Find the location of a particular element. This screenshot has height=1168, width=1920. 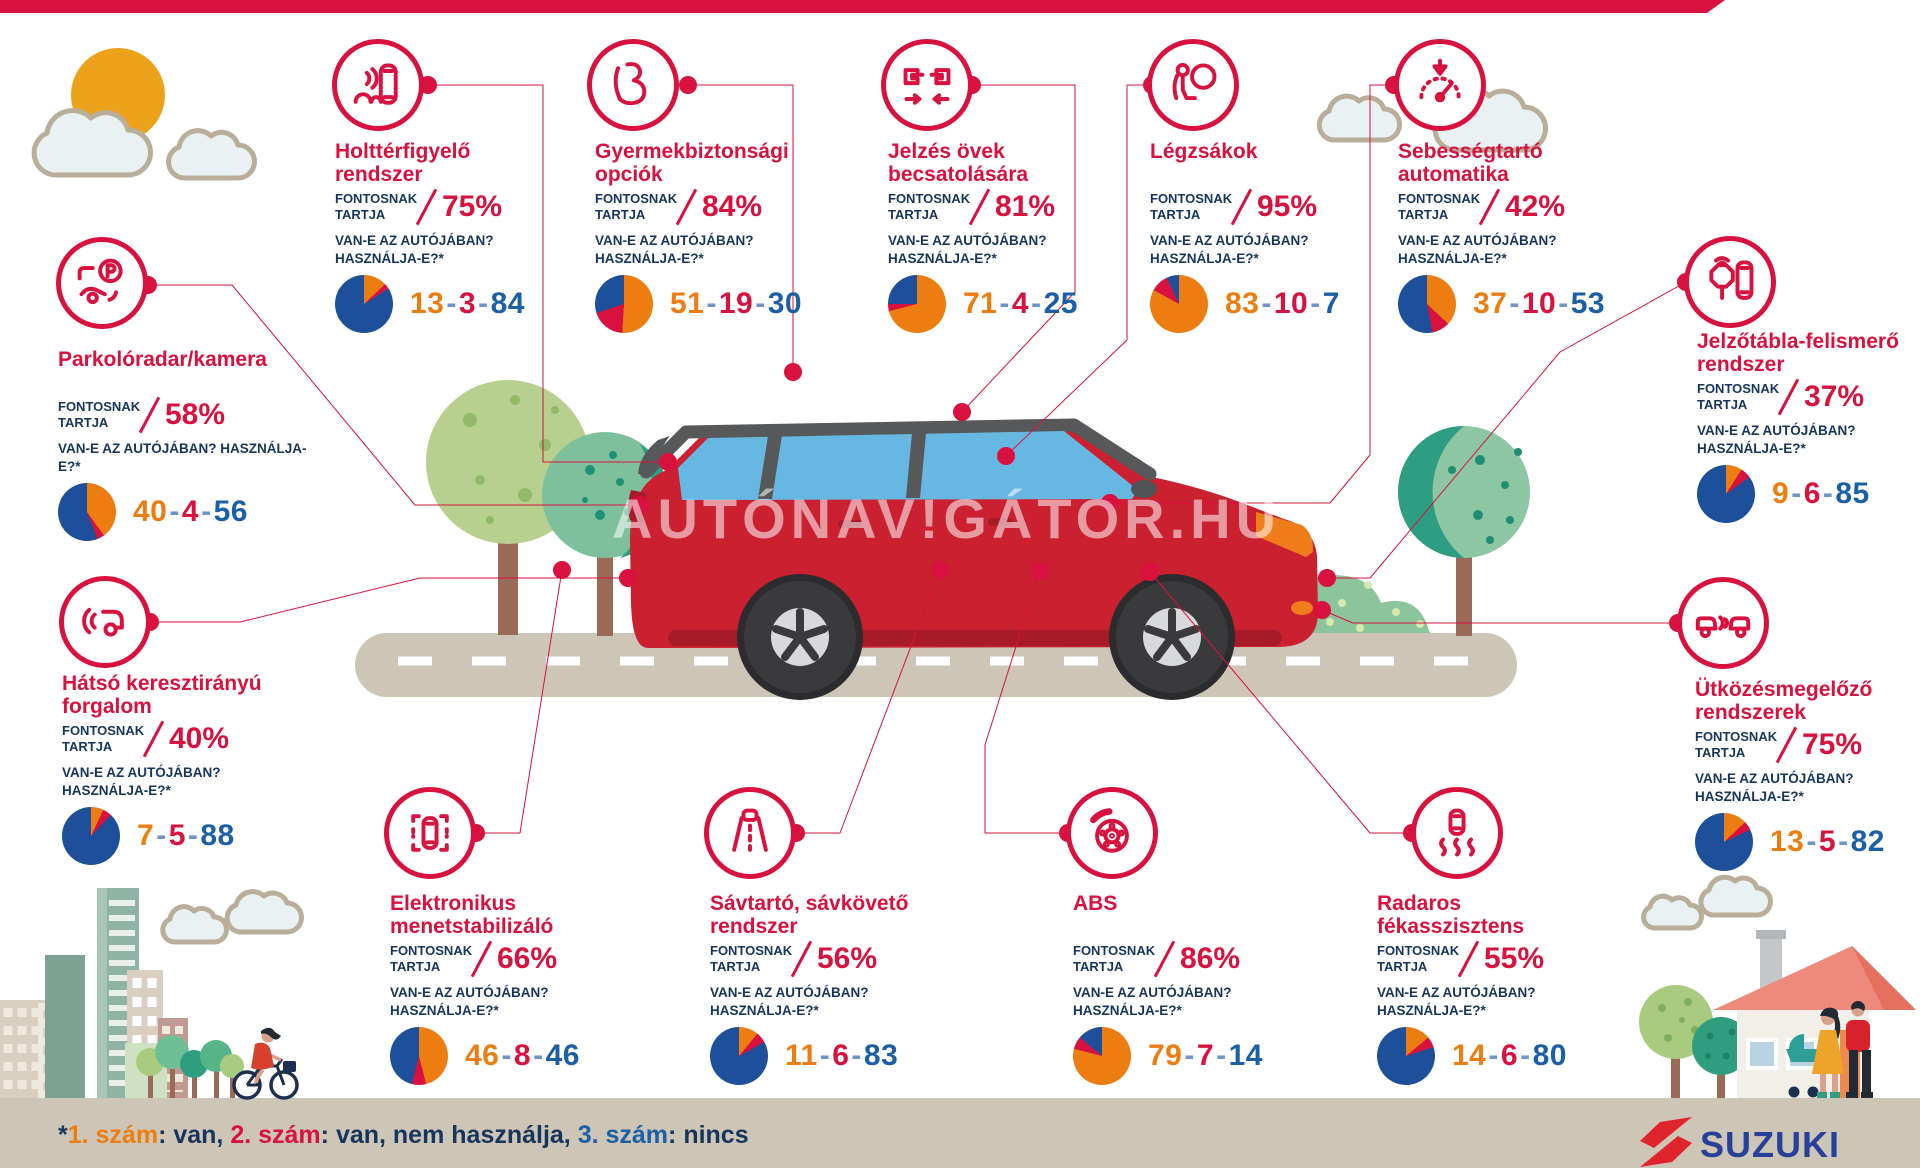

pie-values: 7-5-88 is located at coordinates (186, 836).